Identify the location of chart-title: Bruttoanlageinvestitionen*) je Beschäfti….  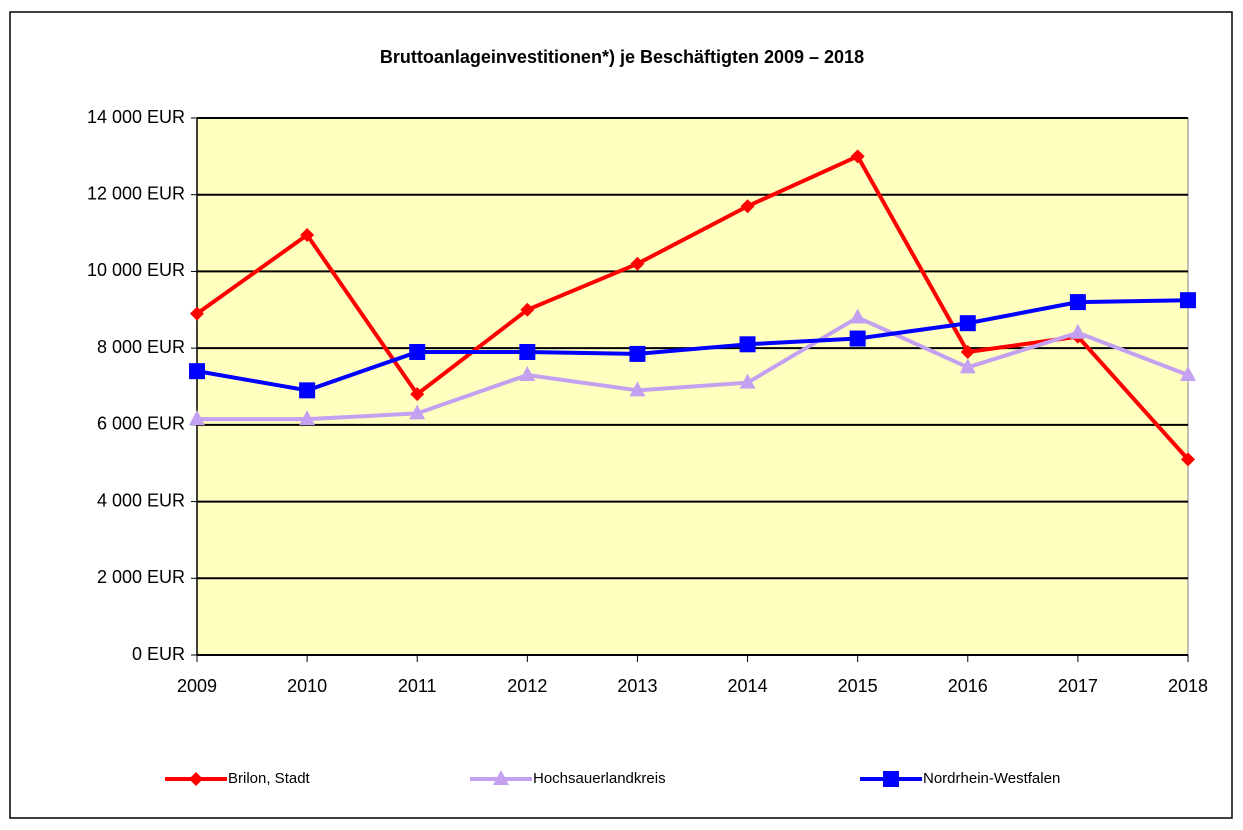
(622, 57).